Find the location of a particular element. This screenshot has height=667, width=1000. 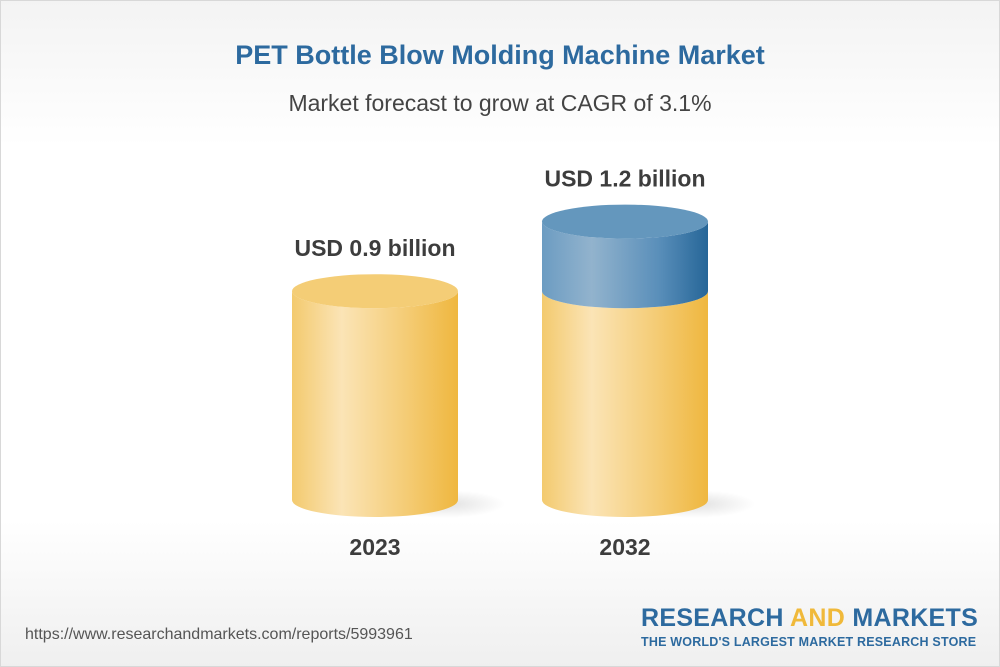

bar-growth-2032 is located at coordinates (625, 265).